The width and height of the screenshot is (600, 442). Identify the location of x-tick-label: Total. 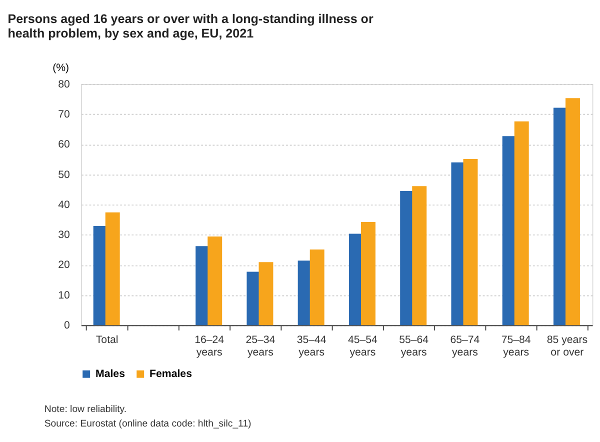
(107, 340).